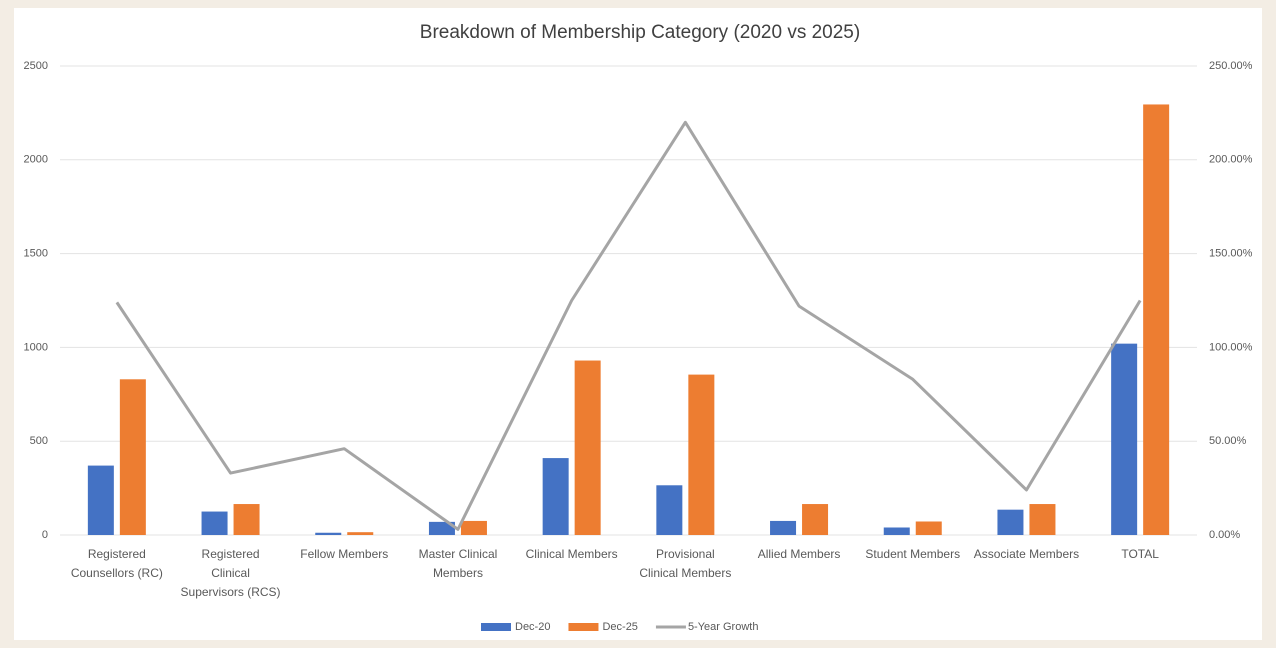  I want to click on x-tick-label: Clinical Members, so click(572, 554).